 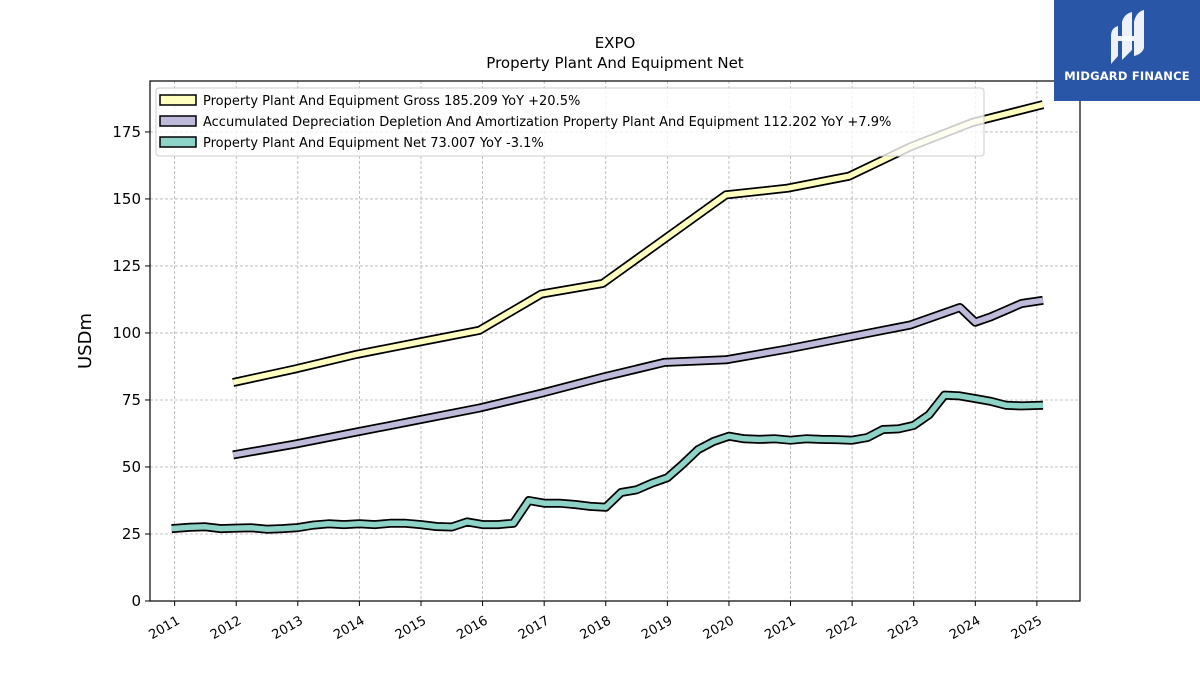 I want to click on x-tick-label: 2020, so click(x=719, y=628).